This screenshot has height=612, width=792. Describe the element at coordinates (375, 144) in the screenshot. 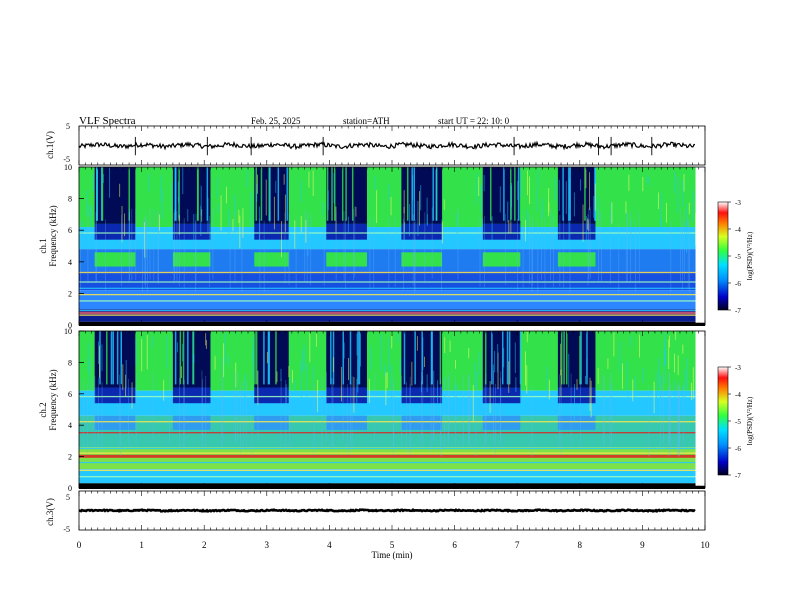

I see `ch1-voltage-panel: 5 -5 ch.1(V)` at that location.